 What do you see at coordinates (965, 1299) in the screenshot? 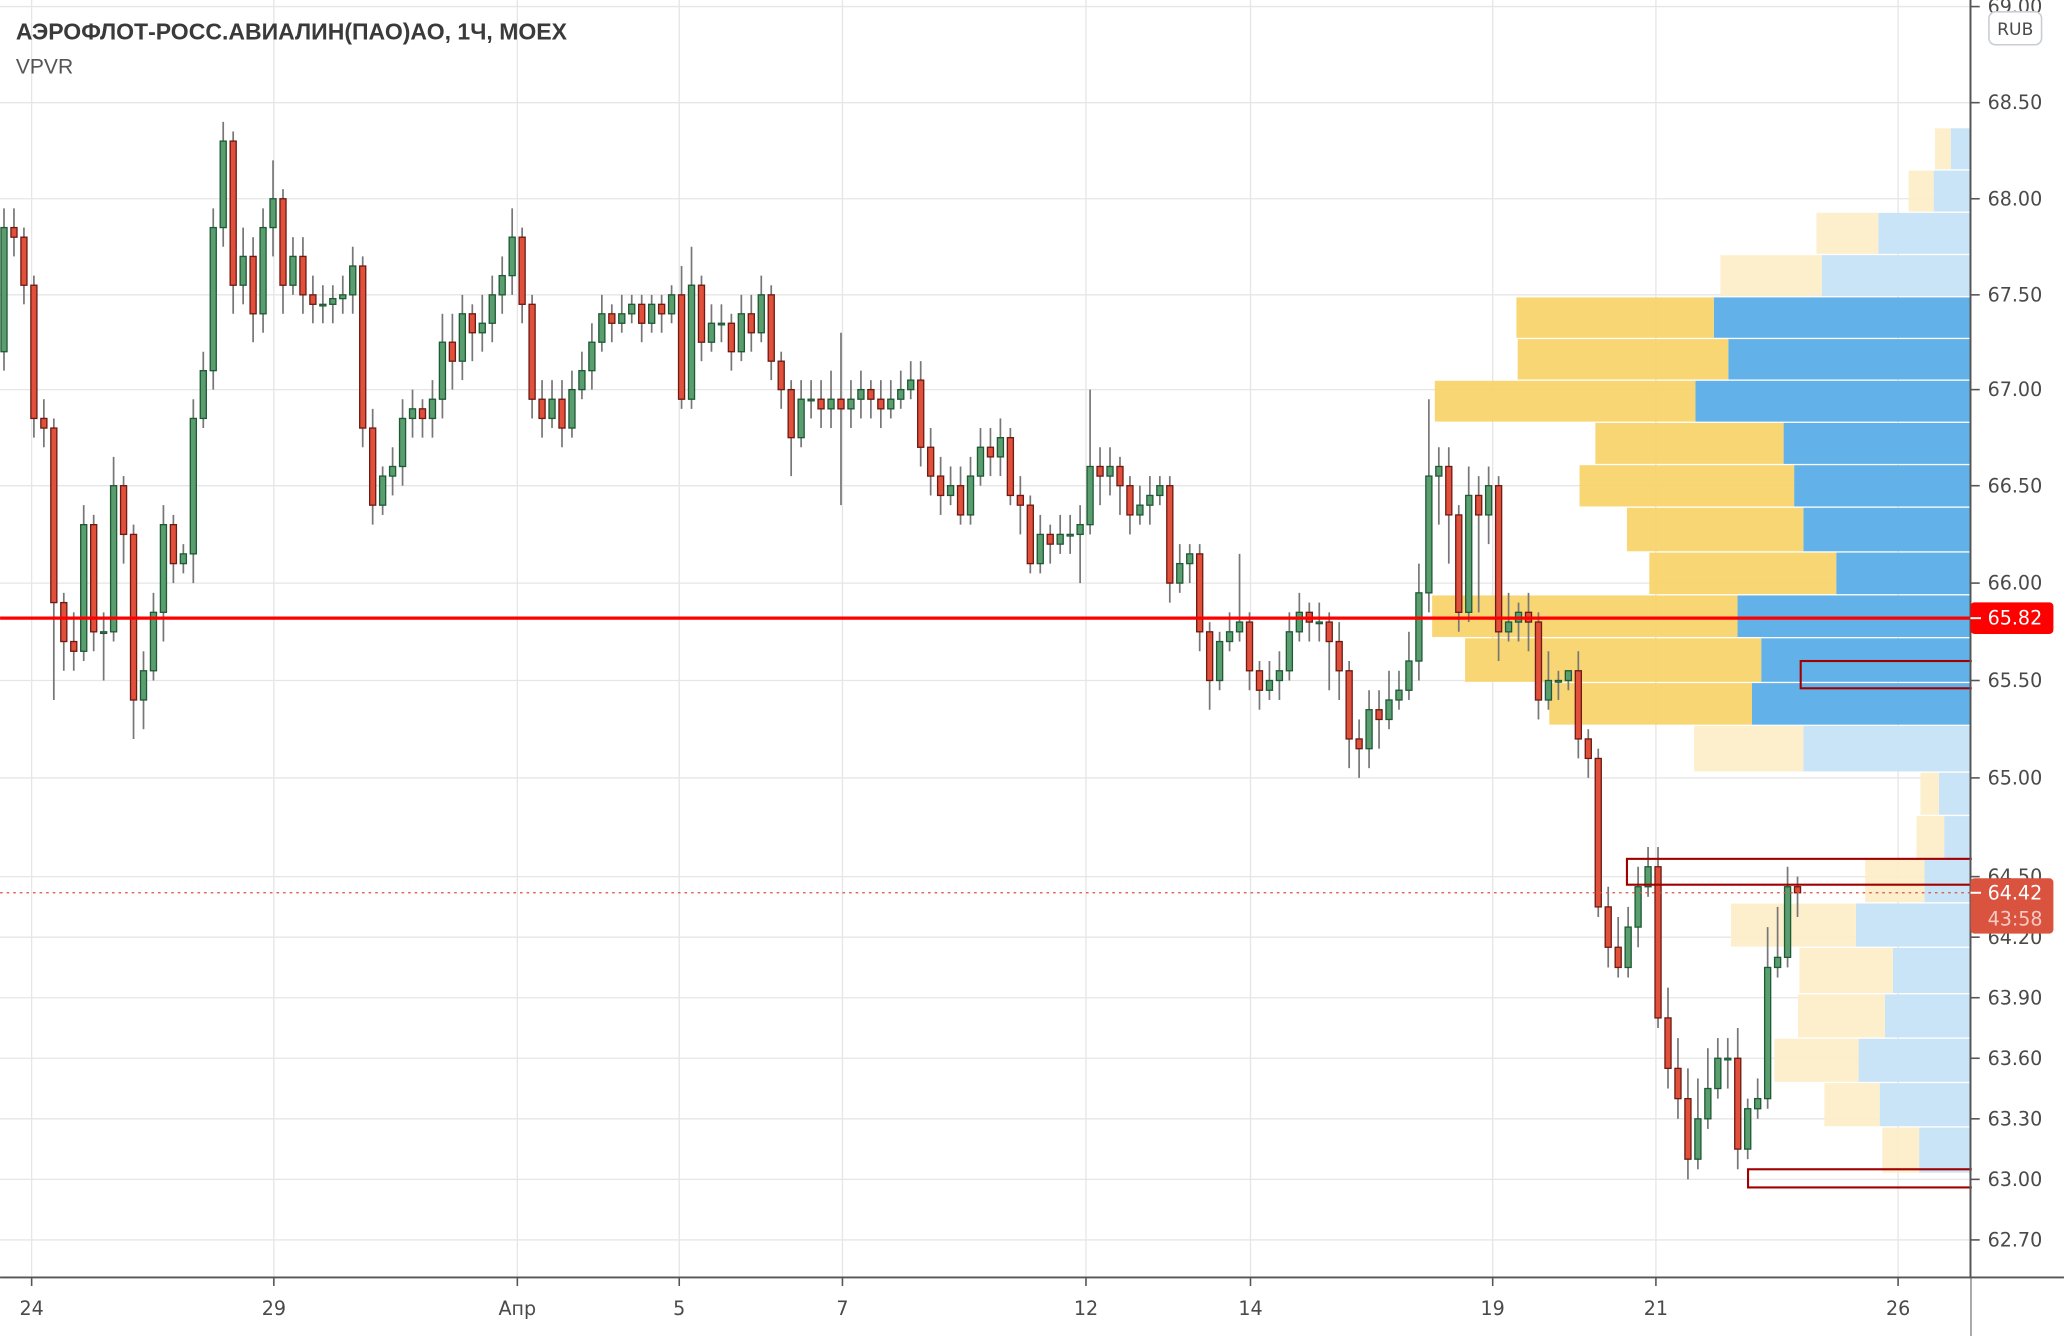
I see `time-axis: 24 29 Апр 5 7 12 14 19 21 26` at bounding box center [965, 1299].